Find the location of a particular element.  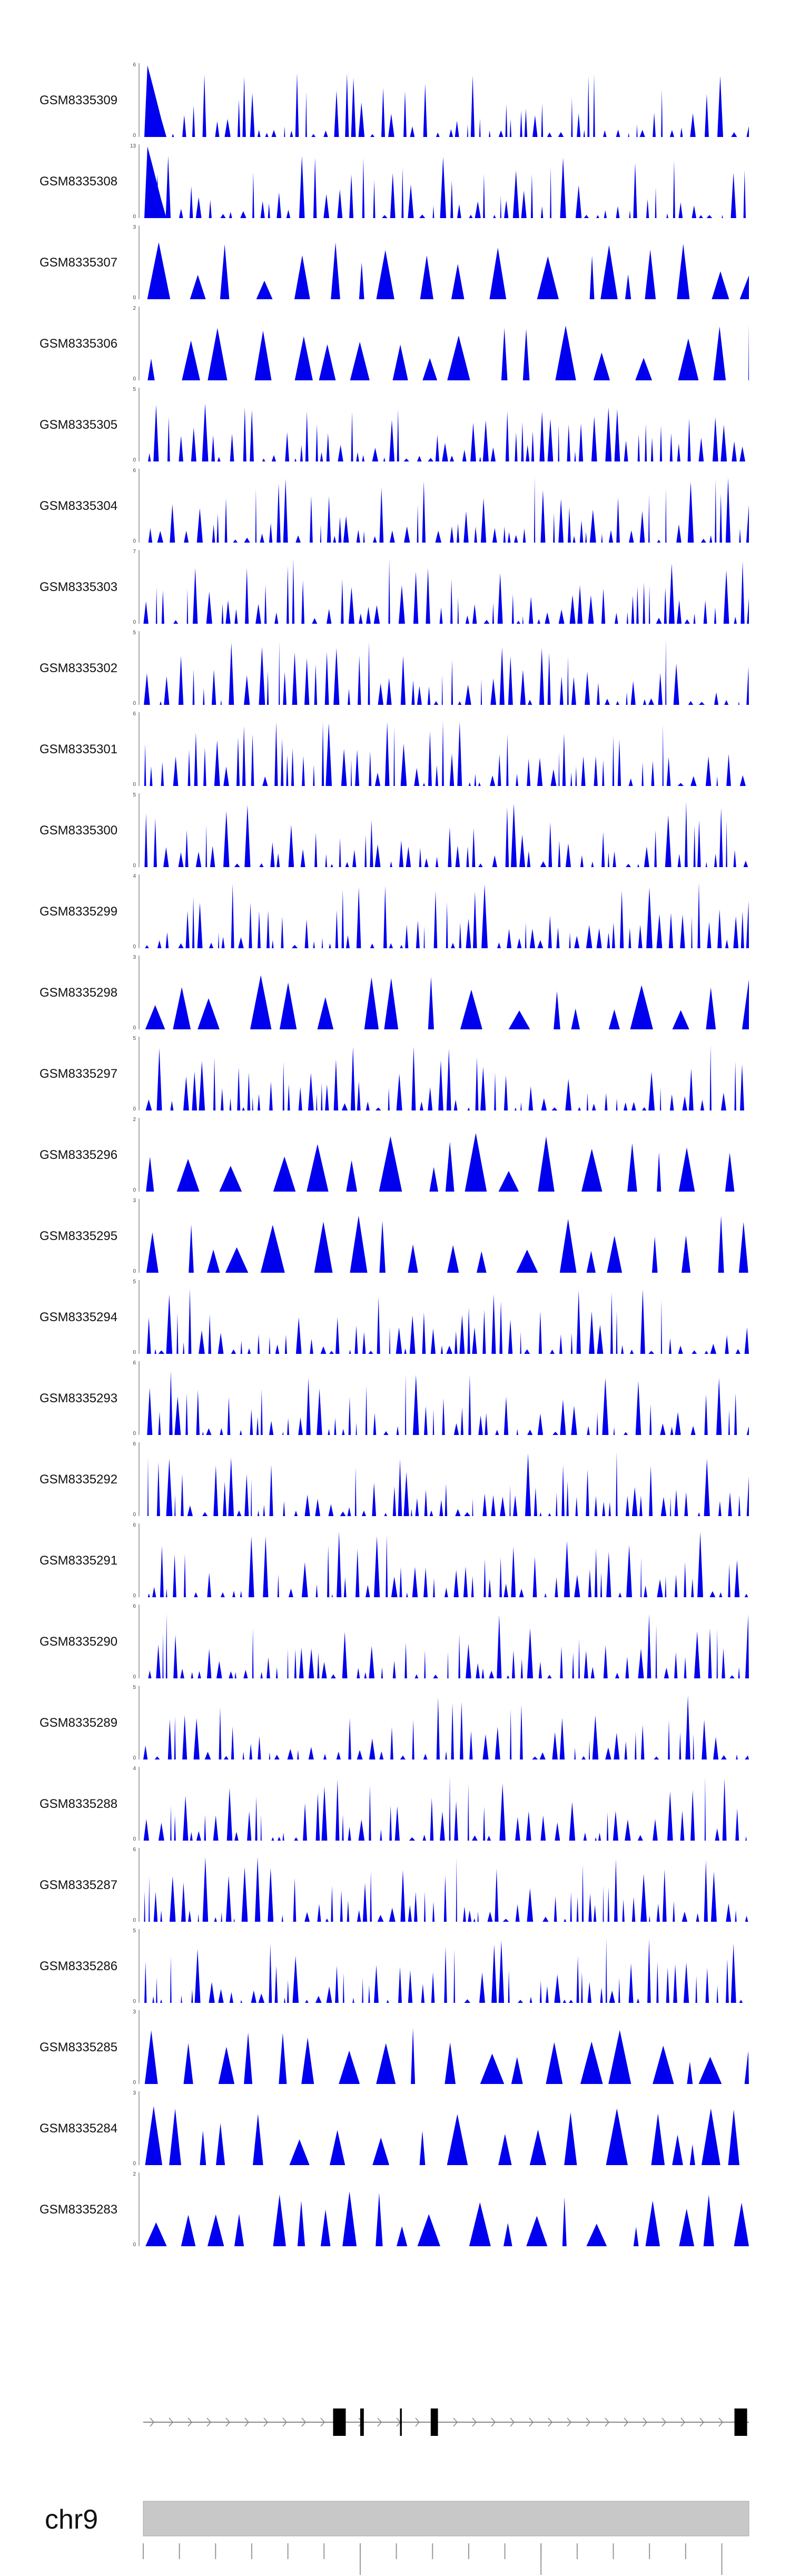

track-GSM8335300: GSM8335300 5 0 is located at coordinates (394, 830).